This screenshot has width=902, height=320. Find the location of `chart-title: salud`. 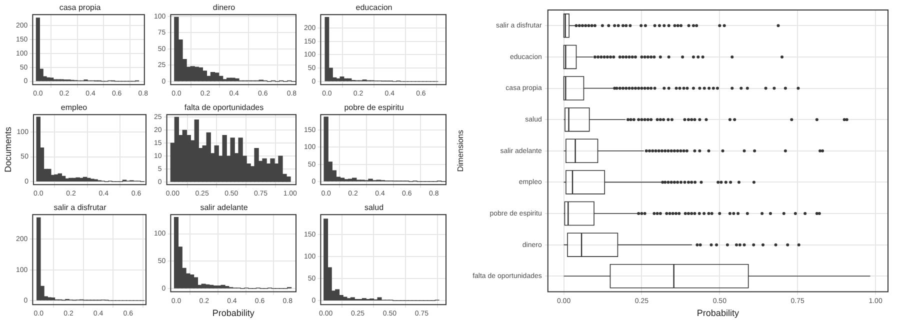

chart-title: salud is located at coordinates (374, 207).